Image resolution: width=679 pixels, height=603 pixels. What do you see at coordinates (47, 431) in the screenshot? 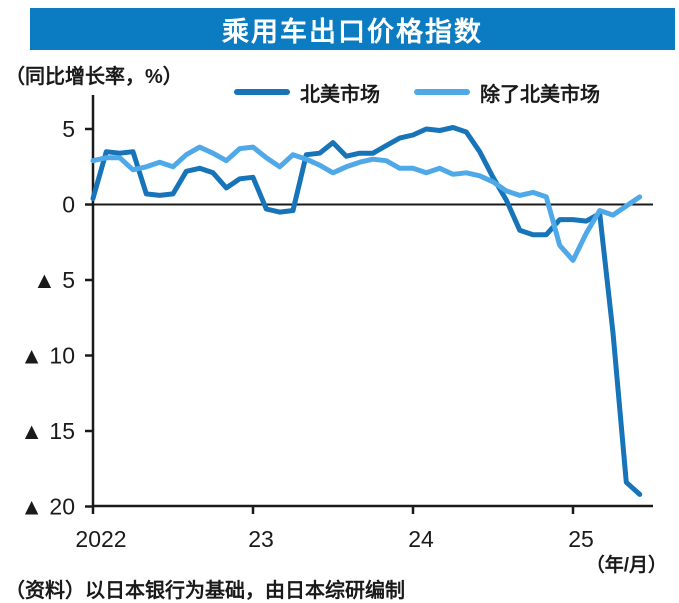
I see `svg-text: ▲ 15` at bounding box center [47, 431].